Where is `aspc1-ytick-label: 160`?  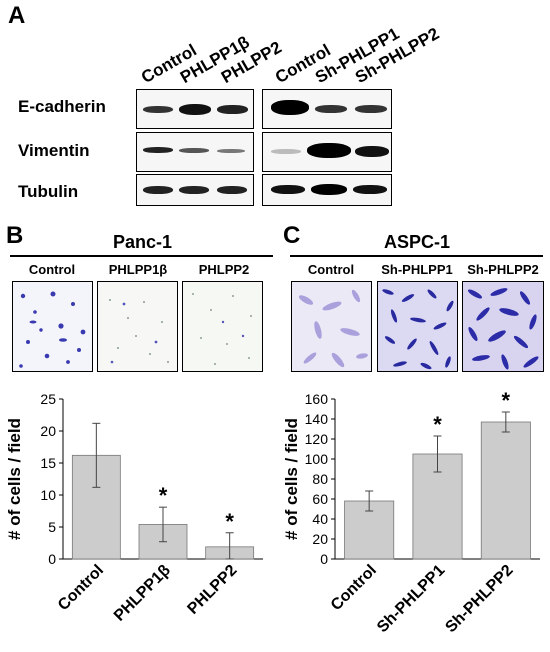 aspc1-ytick-label: 160 is located at coordinates (317, 399).